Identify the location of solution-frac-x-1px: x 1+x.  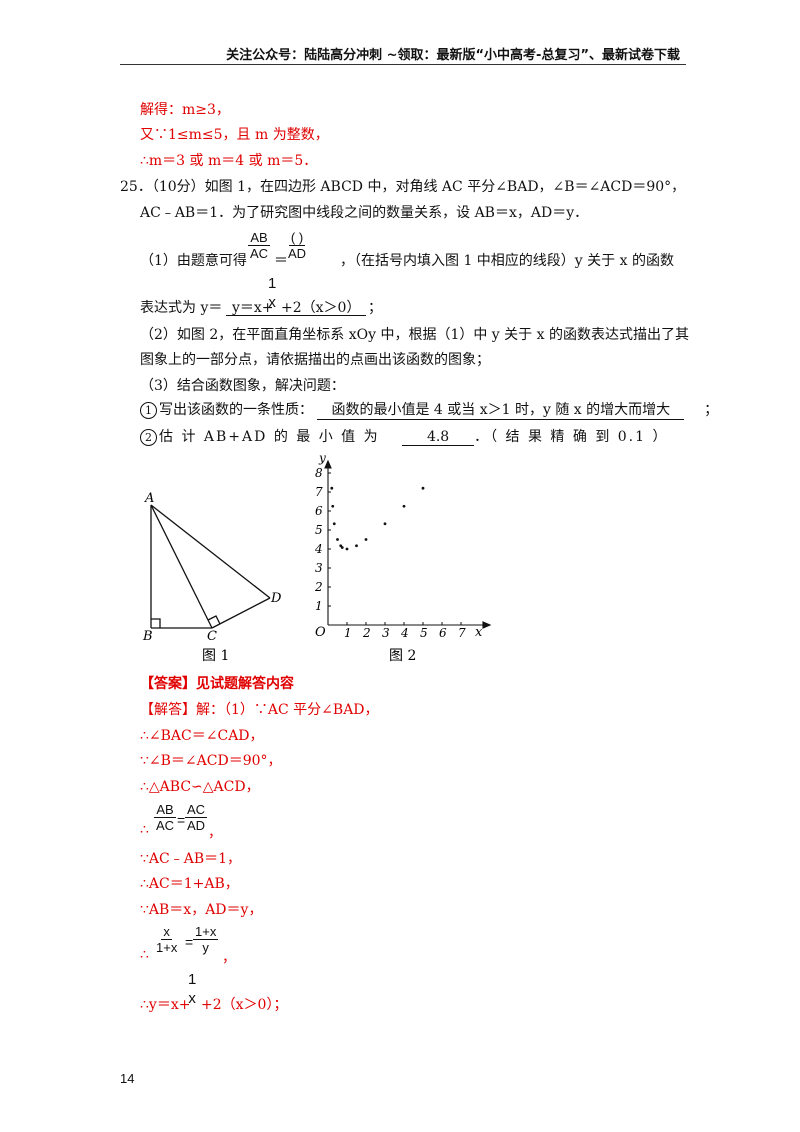
(166, 939).